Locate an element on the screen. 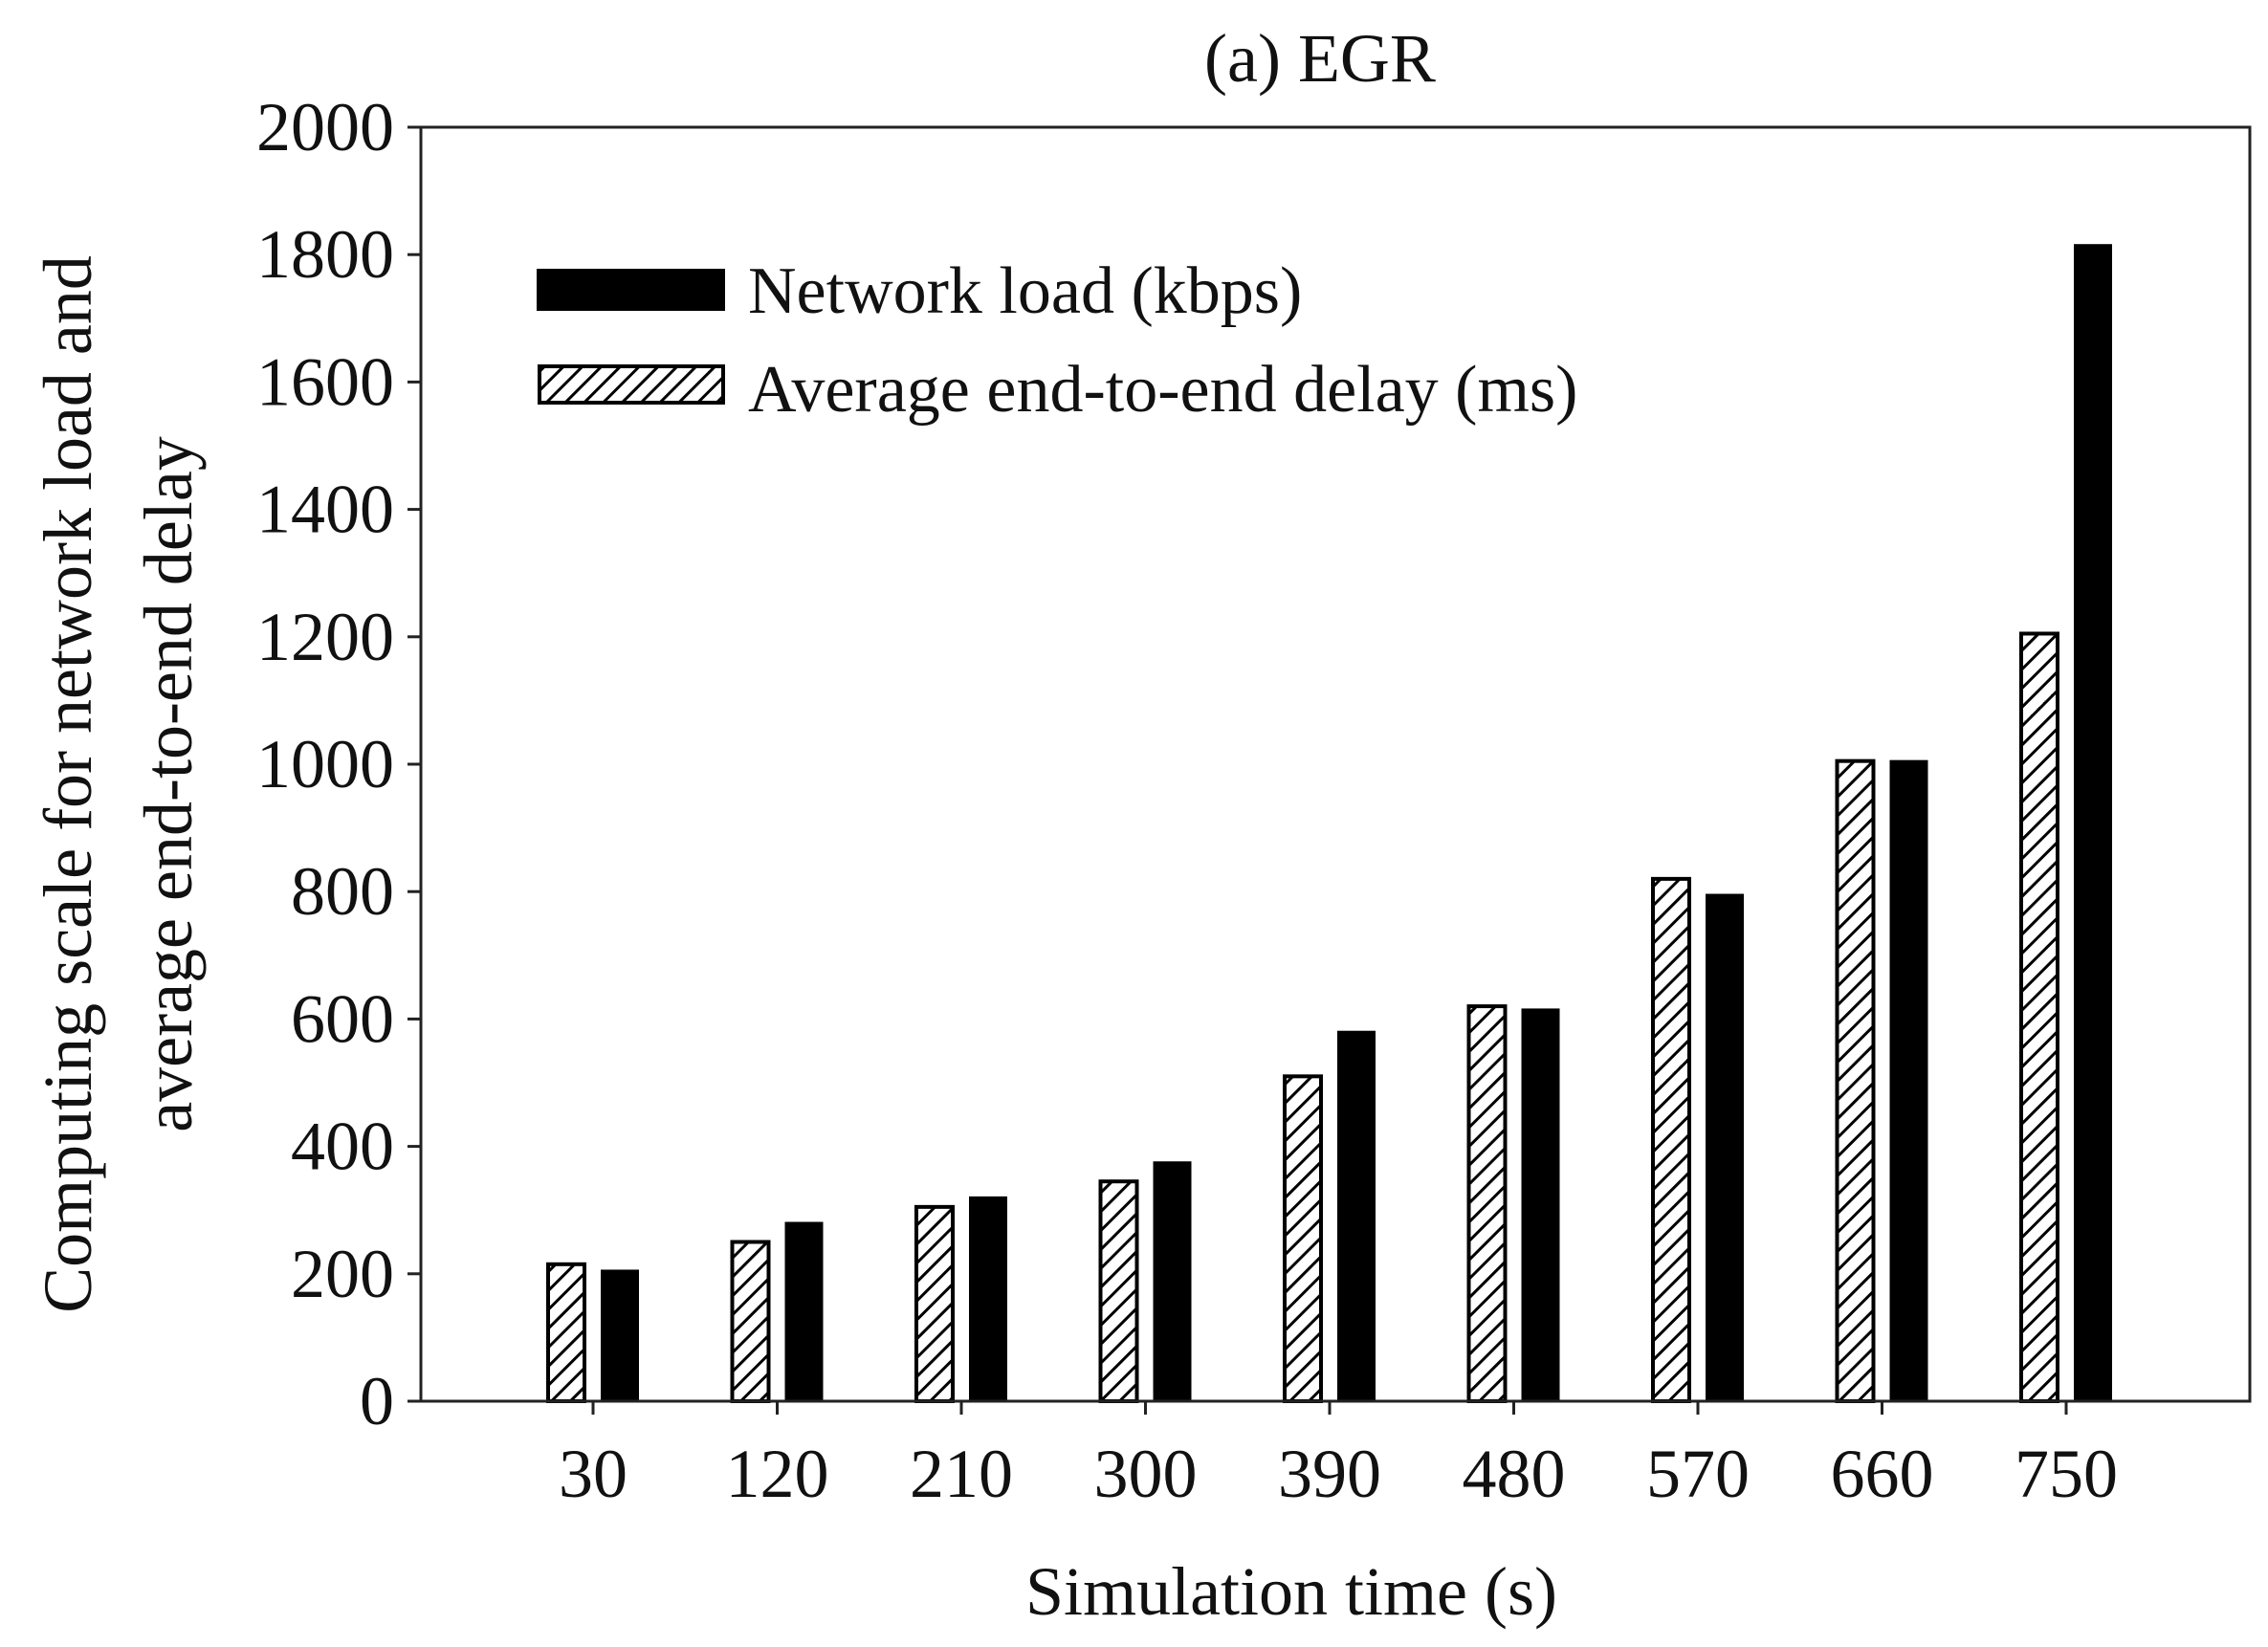 The image size is (2268, 1647). y-tick-label: 400 is located at coordinates (342, 1147).